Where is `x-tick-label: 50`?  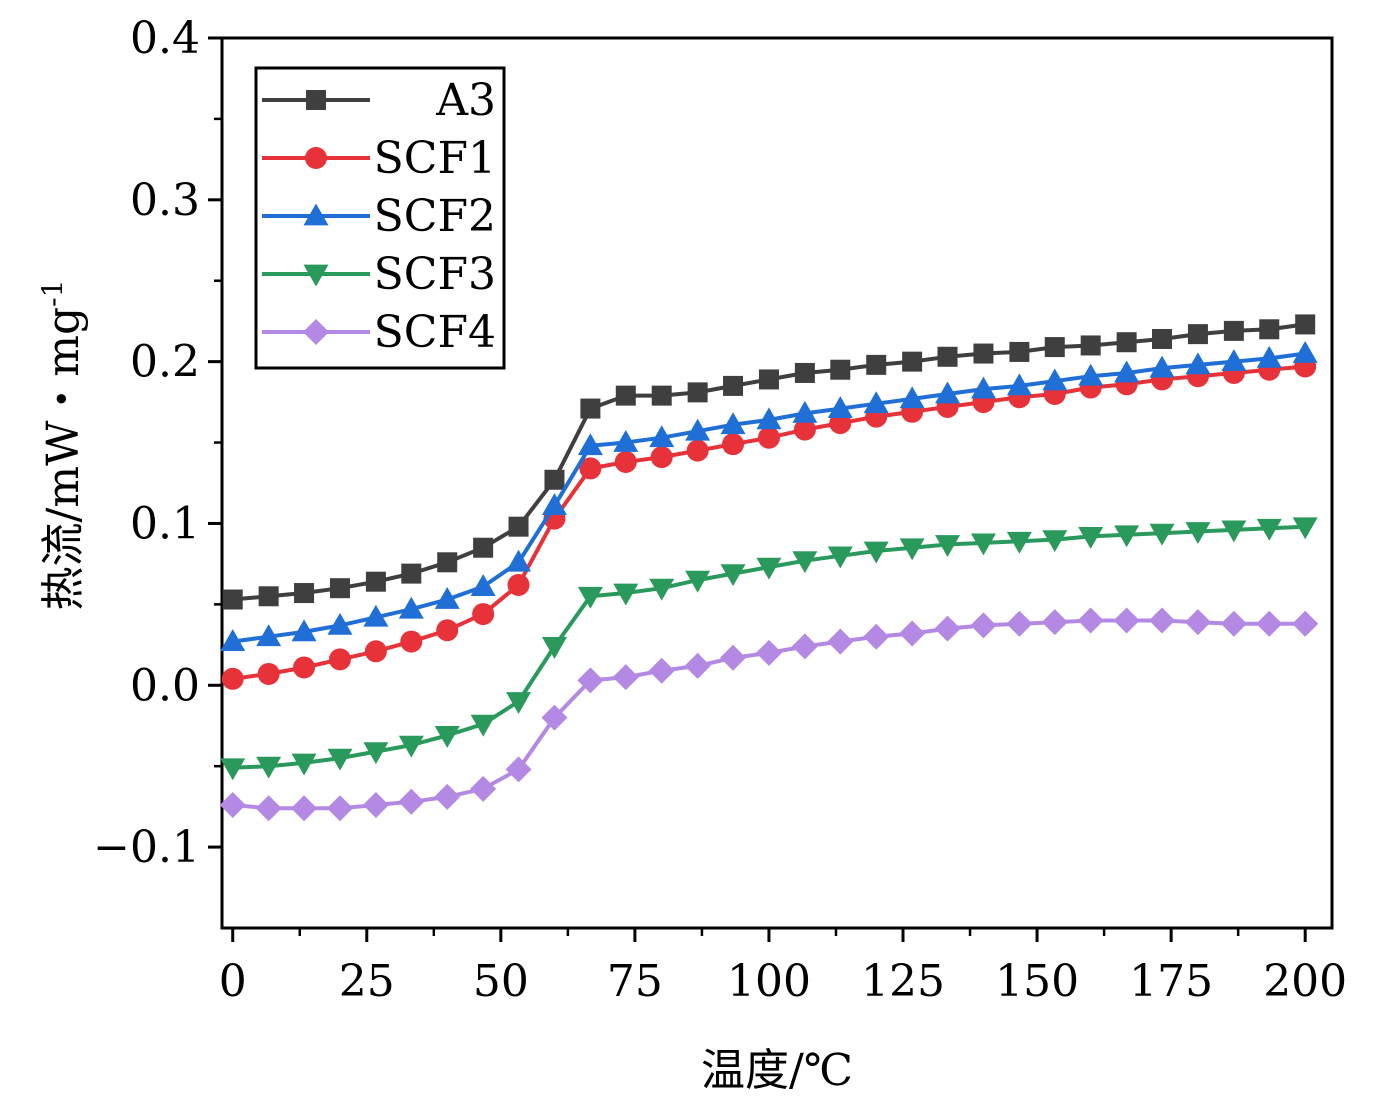 x-tick-label: 50 is located at coordinates (501, 981).